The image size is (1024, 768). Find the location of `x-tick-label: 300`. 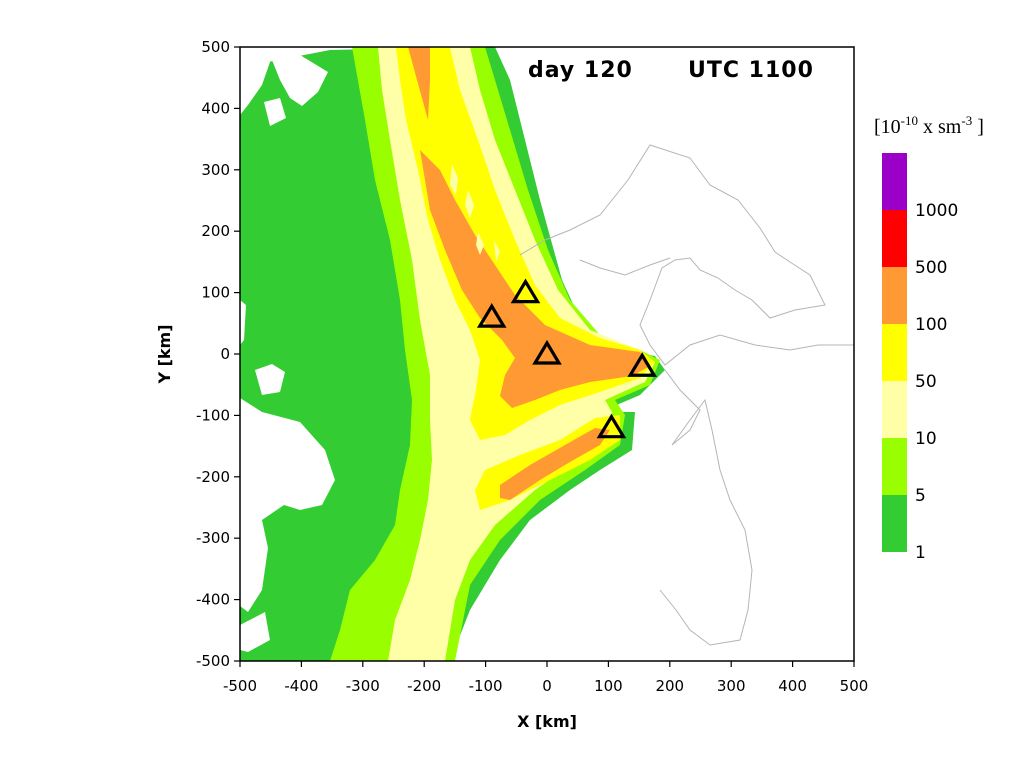

x-tick-label: 300 is located at coordinates (731, 686).